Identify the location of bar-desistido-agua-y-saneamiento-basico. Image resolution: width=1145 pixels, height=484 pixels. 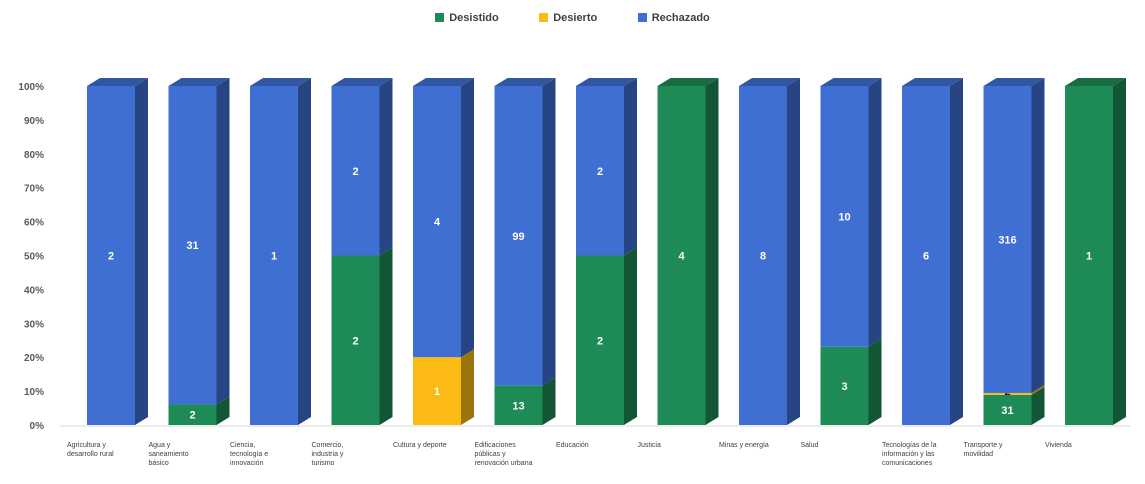
(192, 414).